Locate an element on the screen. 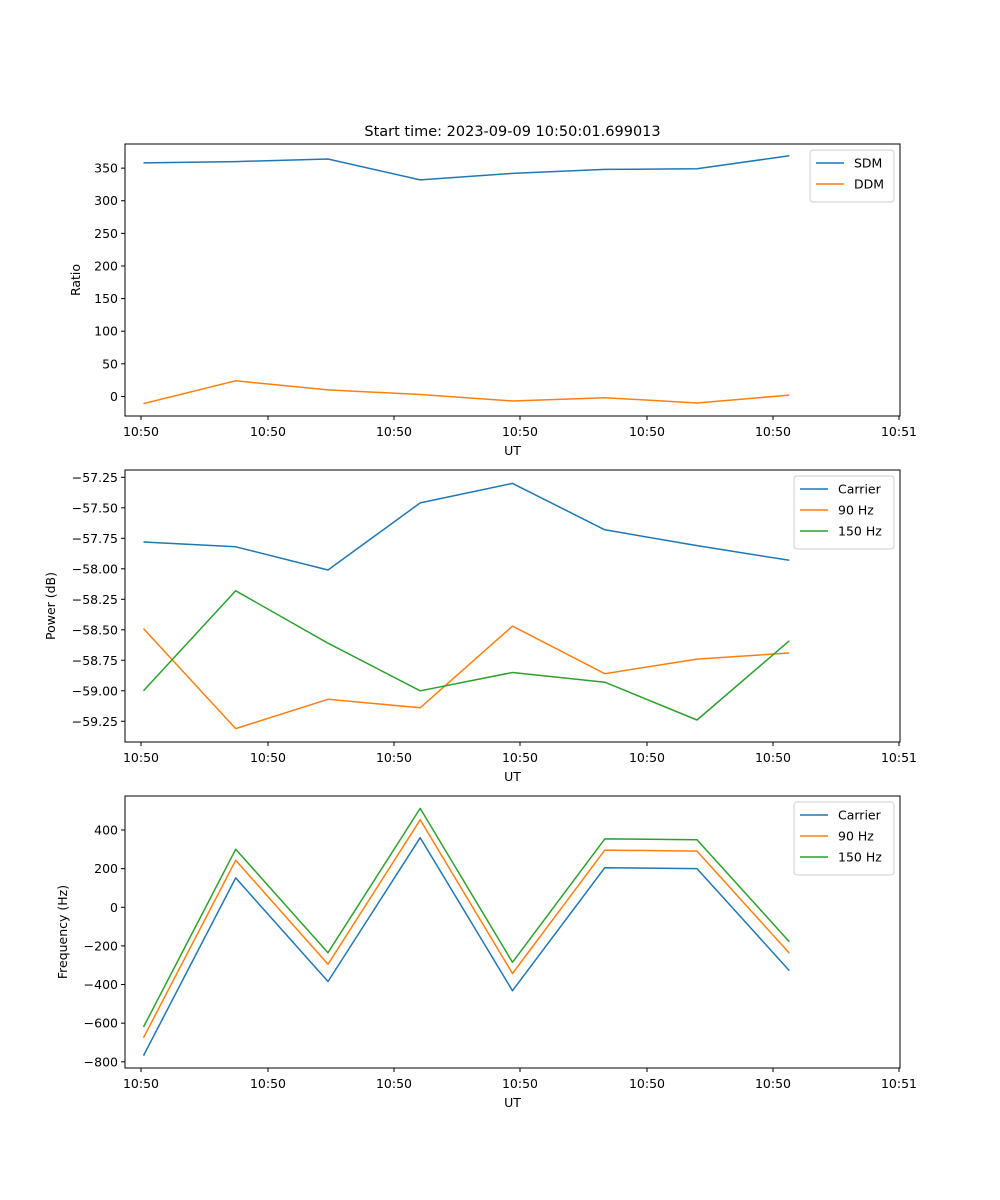 The height and width of the screenshot is (1200, 1000). y-tick-label: 150 is located at coordinates (106, 298).